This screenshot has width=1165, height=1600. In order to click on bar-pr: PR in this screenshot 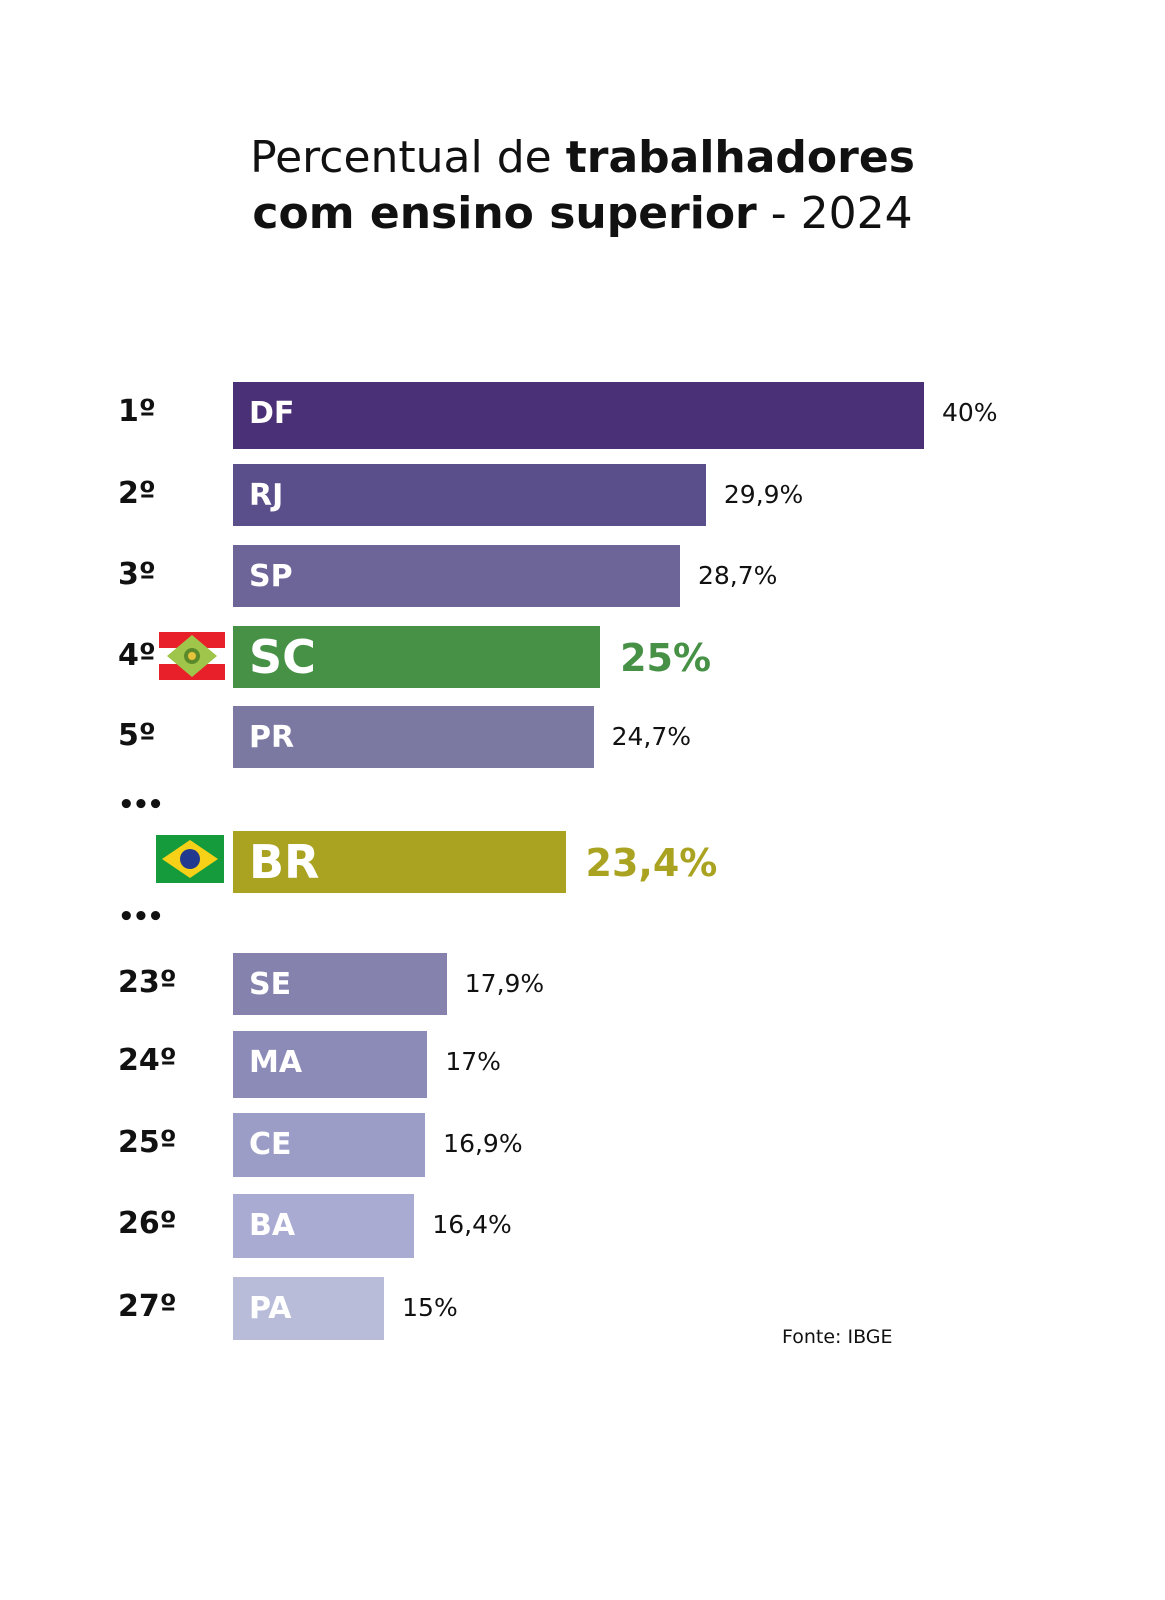, I will do `click(413, 737)`.